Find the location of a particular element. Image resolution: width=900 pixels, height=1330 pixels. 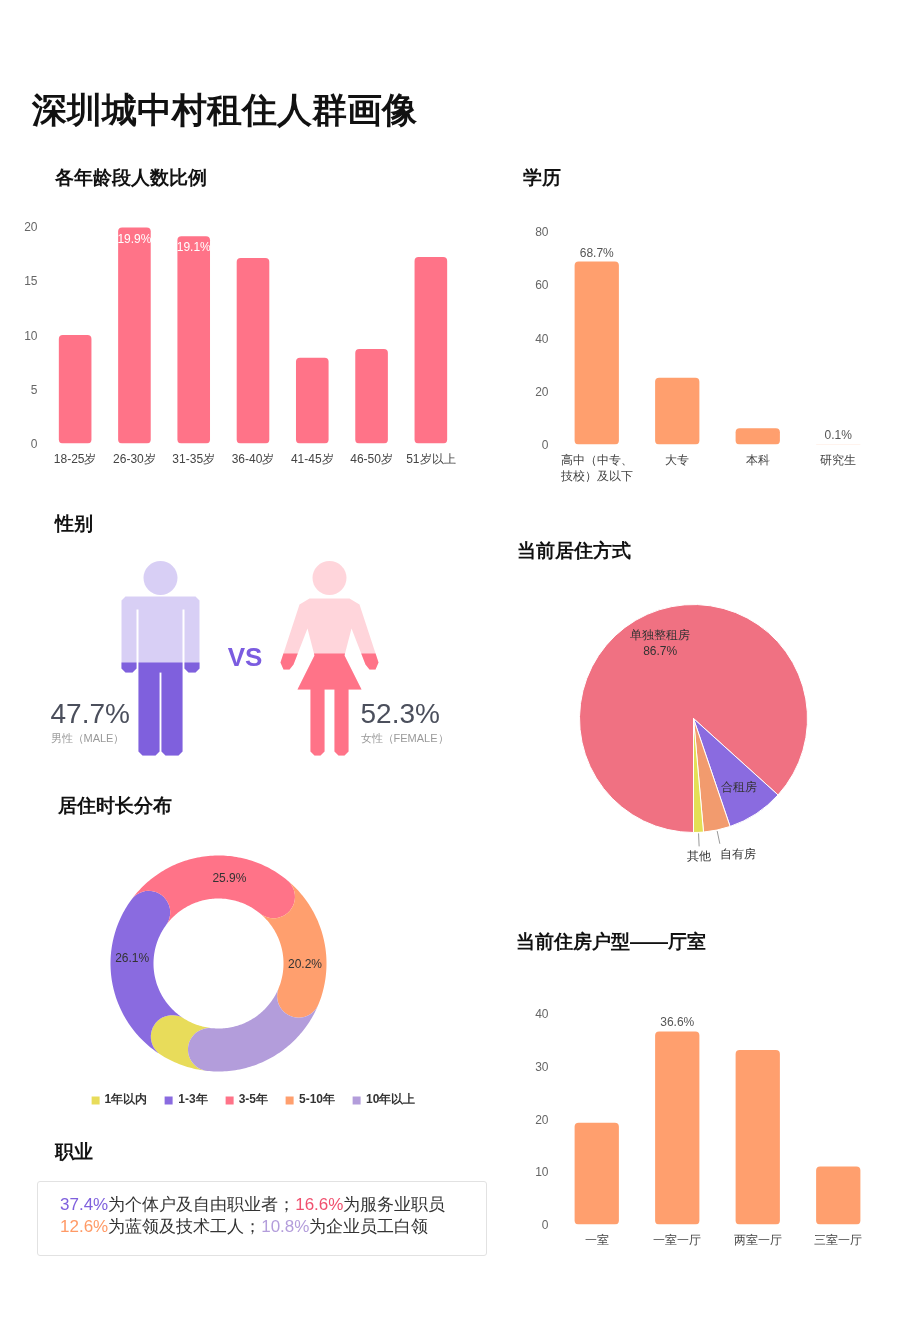

data-label: 47.7% is located at coordinates (90, 713).